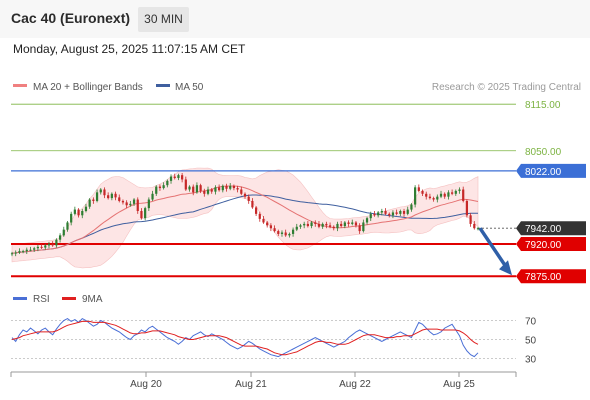 The height and width of the screenshot is (400, 590). I want to click on x-tick-label-0: Aug 20, so click(146, 384).